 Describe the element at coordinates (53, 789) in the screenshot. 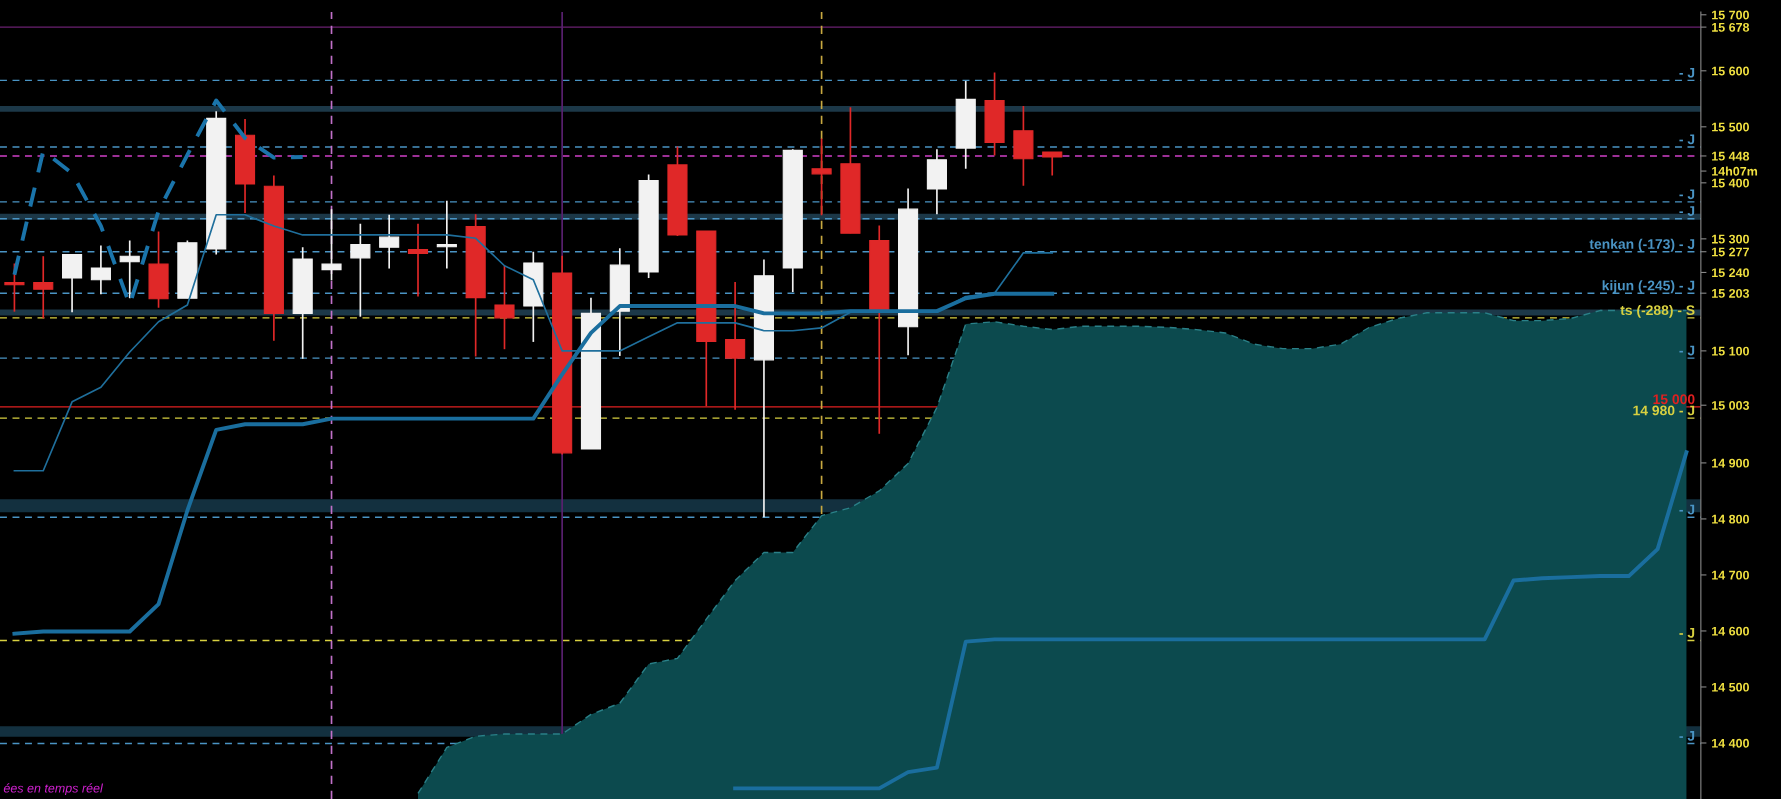

I see `annotation: ées en temps réel` at that location.